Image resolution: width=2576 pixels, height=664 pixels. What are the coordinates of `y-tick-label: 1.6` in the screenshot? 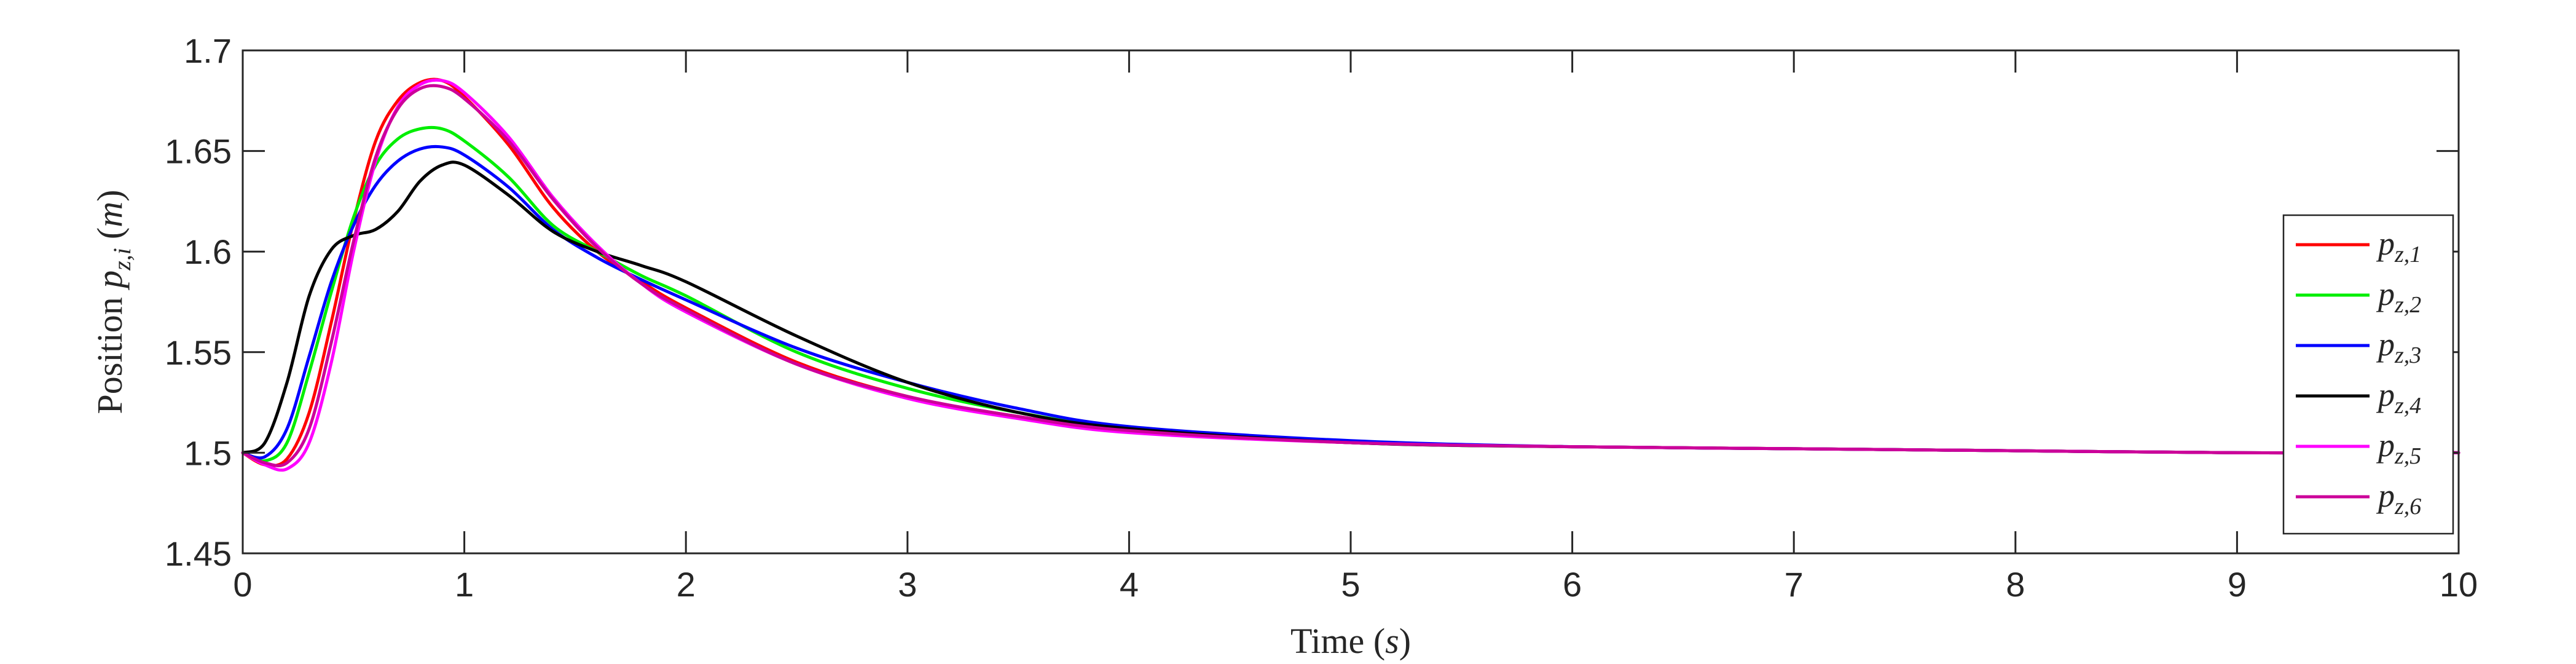 It's located at (208, 252).